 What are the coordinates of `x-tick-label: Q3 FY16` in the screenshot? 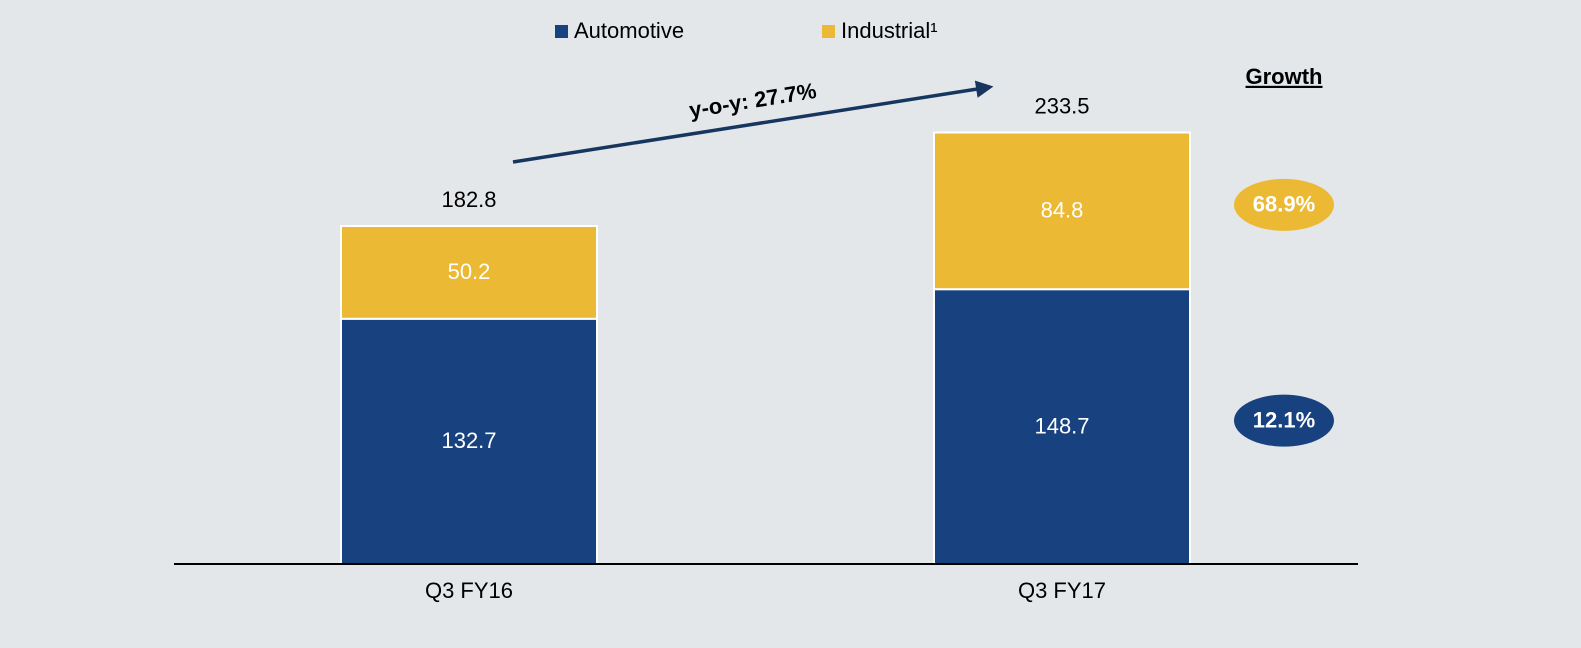 It's located at (469, 590).